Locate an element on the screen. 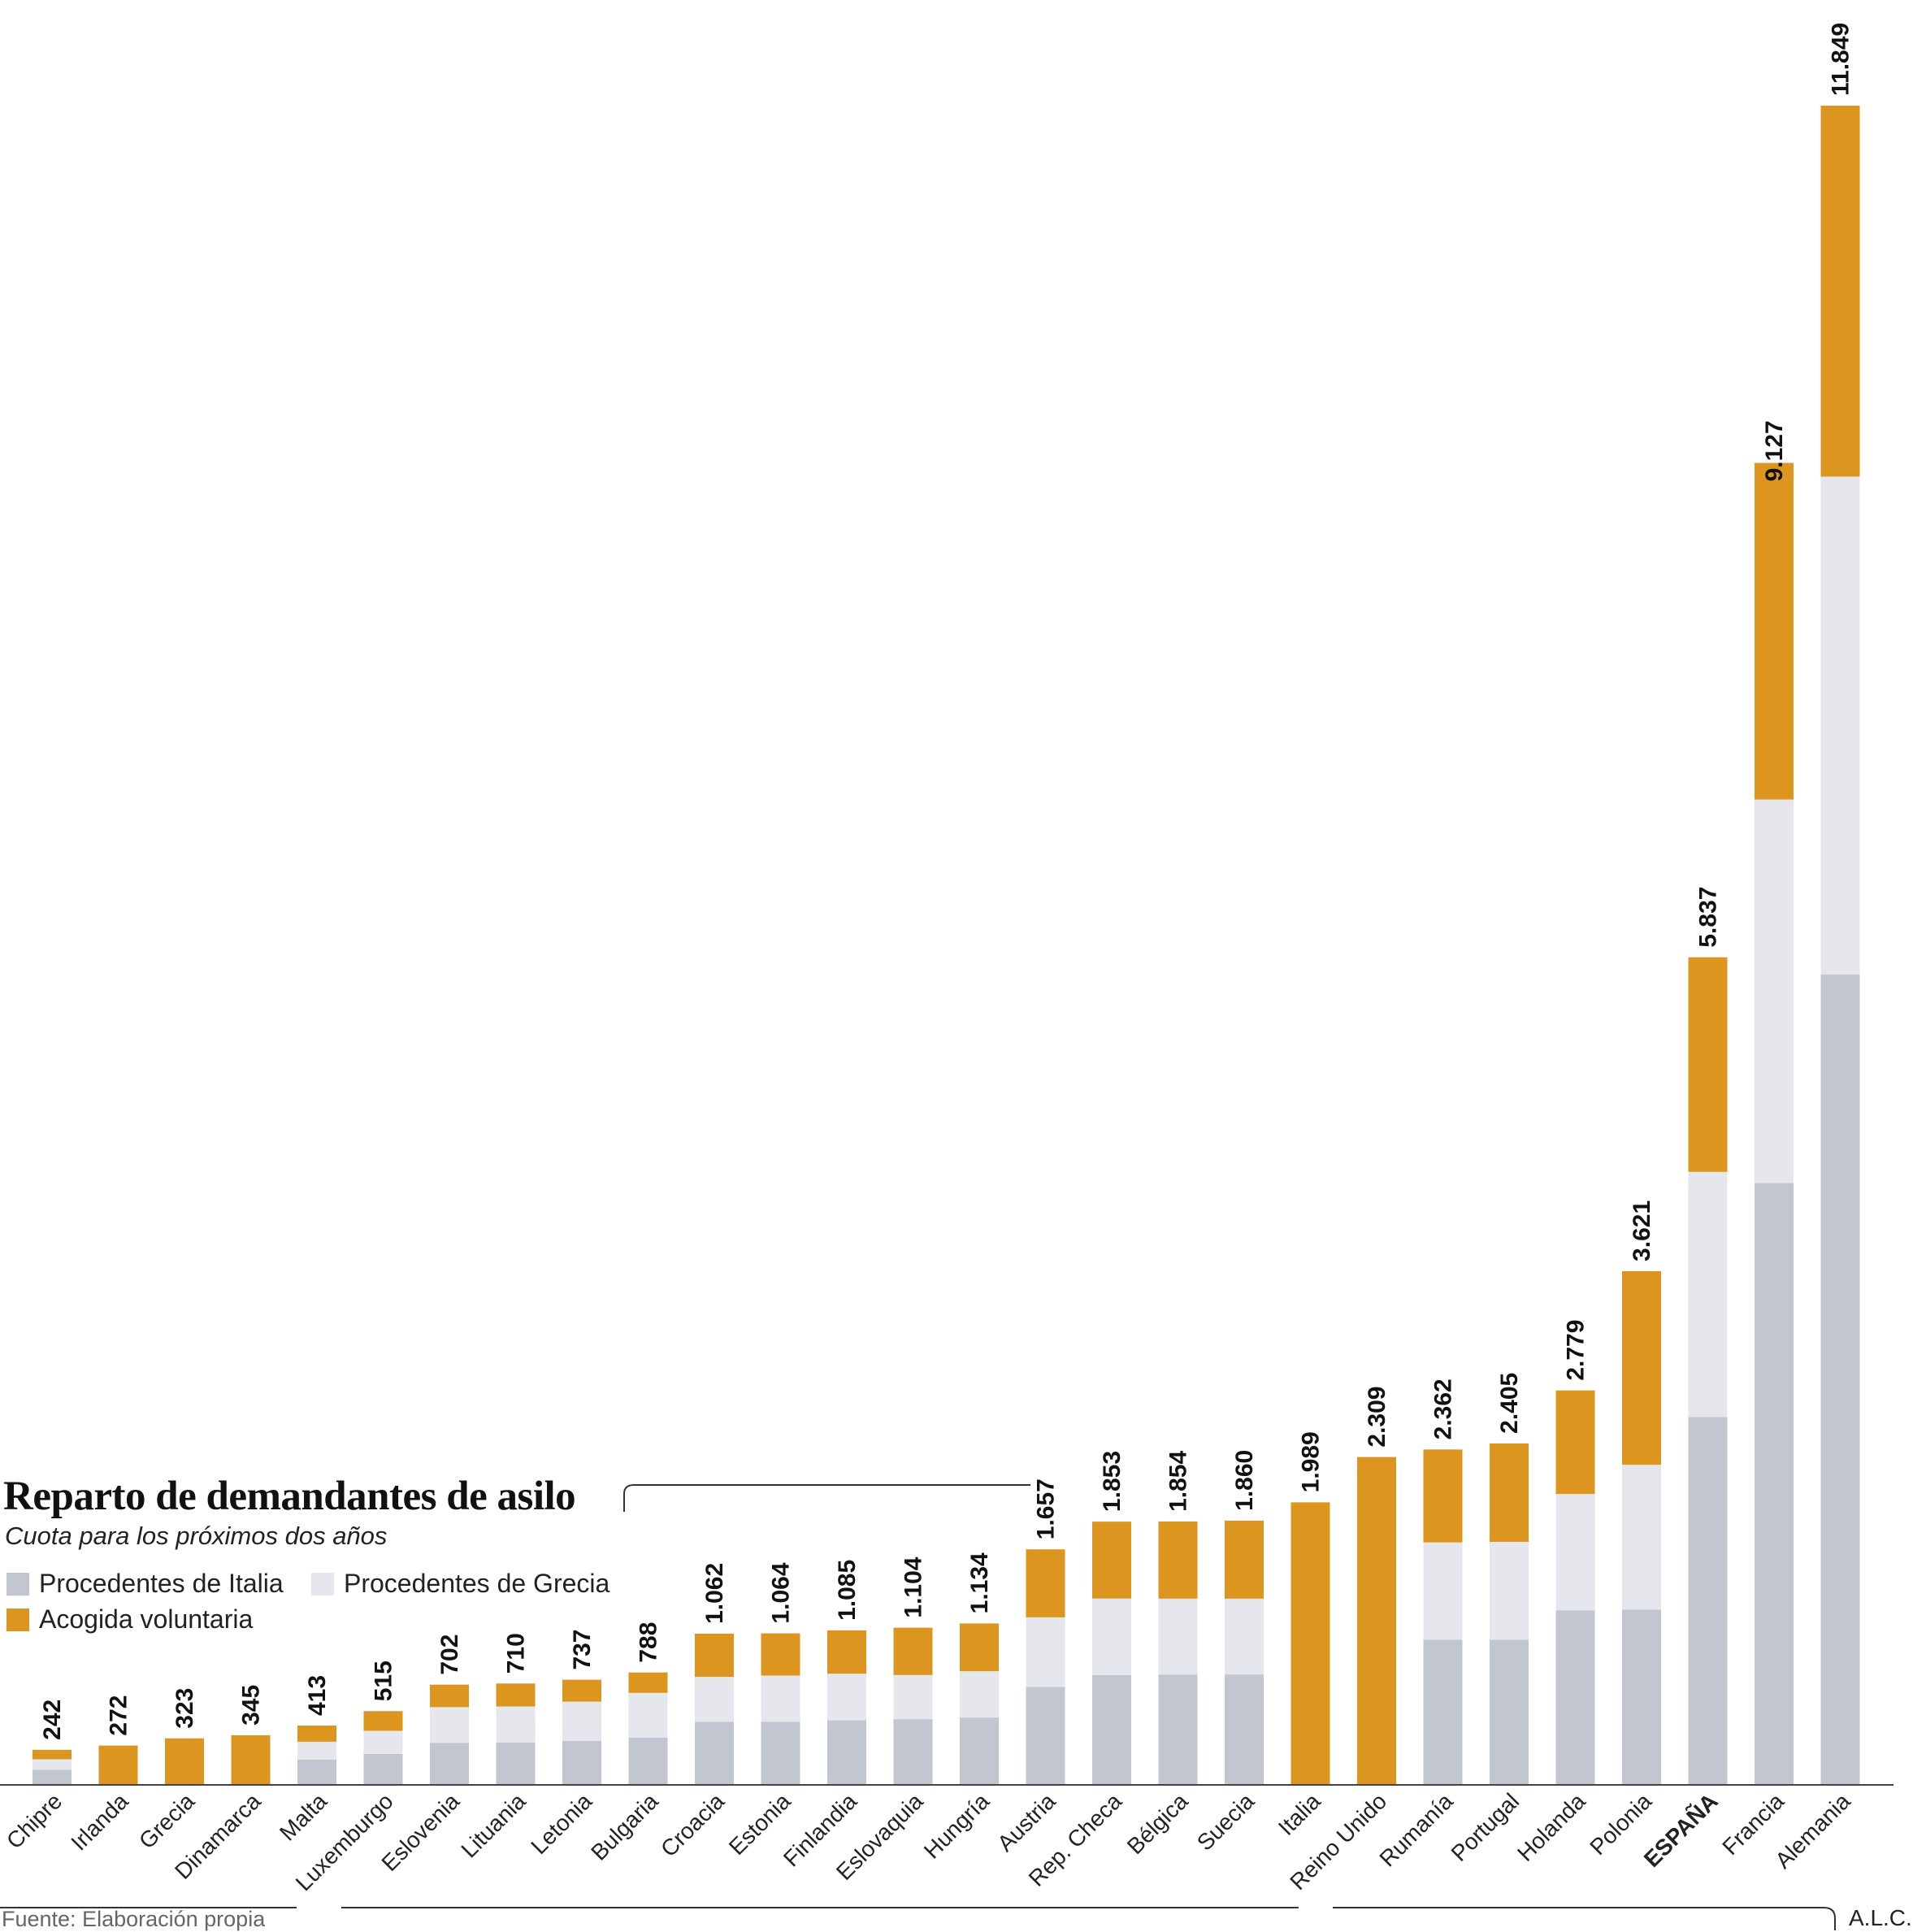  bar-polonia-acogida-voluntaria is located at coordinates (1641, 1367).